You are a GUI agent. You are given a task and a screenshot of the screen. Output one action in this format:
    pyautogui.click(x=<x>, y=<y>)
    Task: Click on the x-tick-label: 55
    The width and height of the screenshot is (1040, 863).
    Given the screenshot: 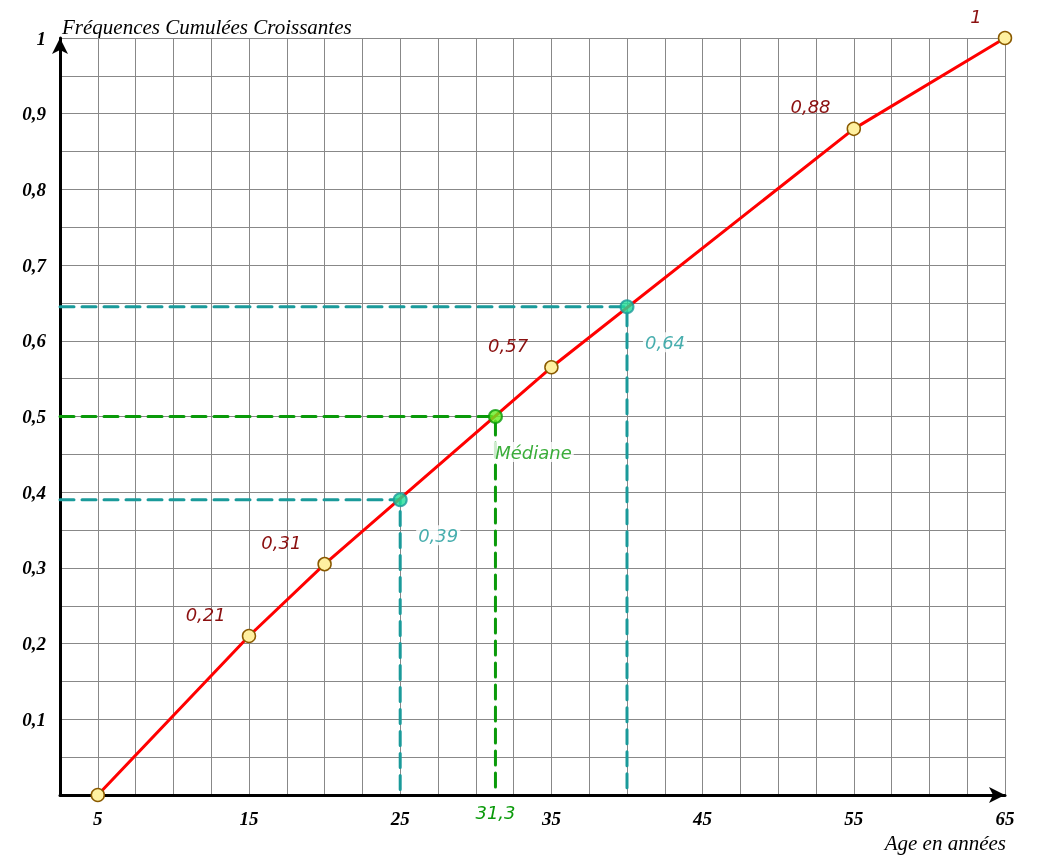 What is the action you would take?
    pyautogui.click(x=854, y=818)
    